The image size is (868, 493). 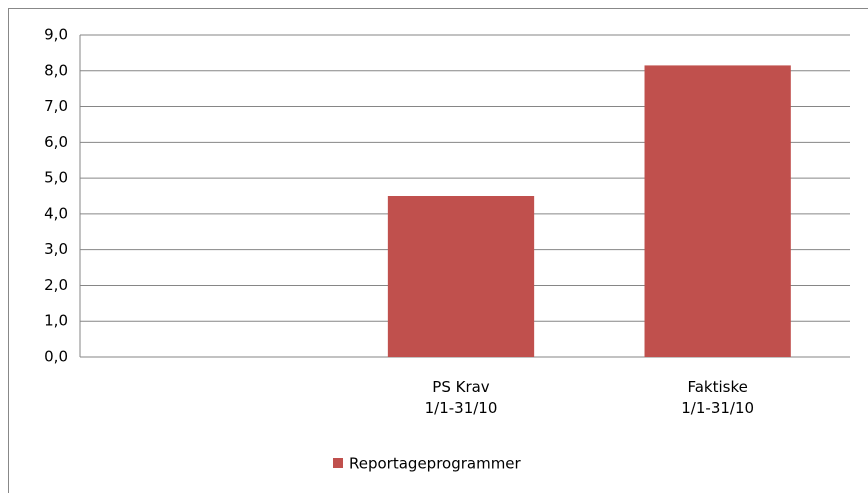 I want to click on x-tick-label: Faktiske 1/1-31/10, so click(x=717, y=397).